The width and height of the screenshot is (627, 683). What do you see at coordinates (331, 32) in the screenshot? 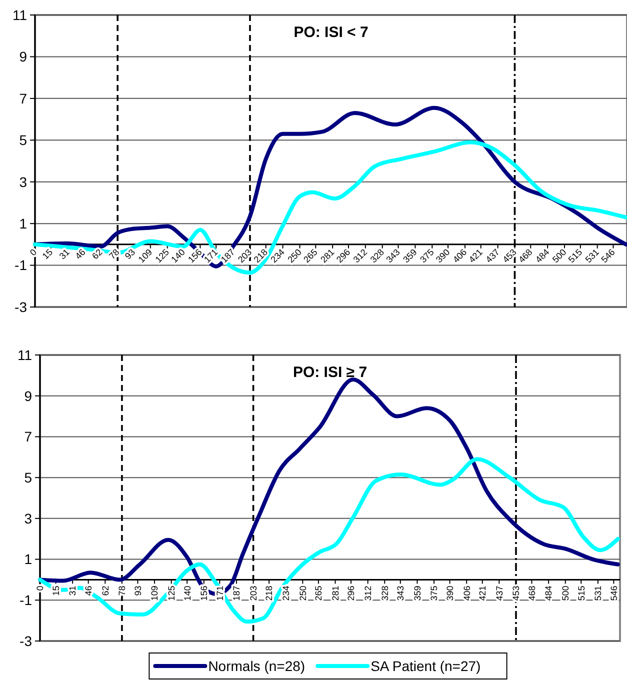
I see `text: PO: ISI < 7` at bounding box center [331, 32].